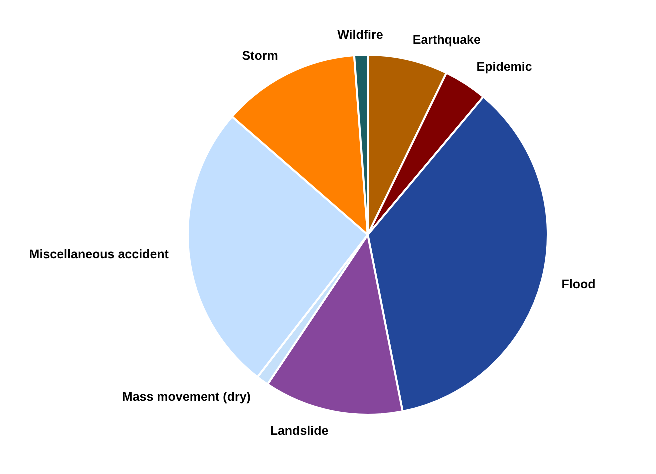  I want to click on slice-label: Storm, so click(260, 56).